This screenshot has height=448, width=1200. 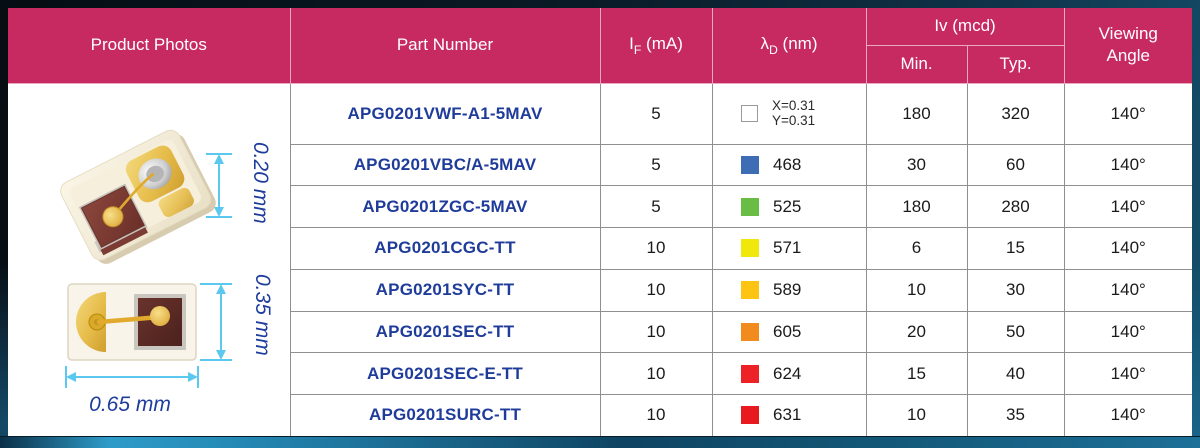 What do you see at coordinates (916, 332) in the screenshot?
I see `iv-min-cell: 20` at bounding box center [916, 332].